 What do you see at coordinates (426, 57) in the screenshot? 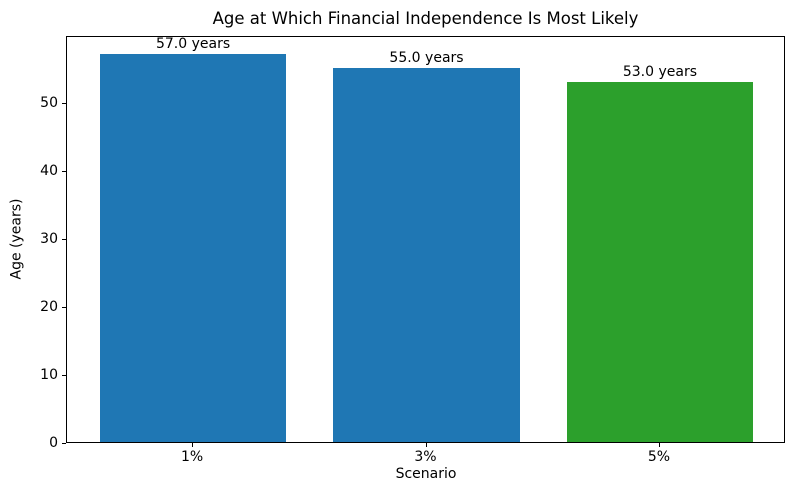
I see `bar-value-label: 55.0 years` at bounding box center [426, 57].